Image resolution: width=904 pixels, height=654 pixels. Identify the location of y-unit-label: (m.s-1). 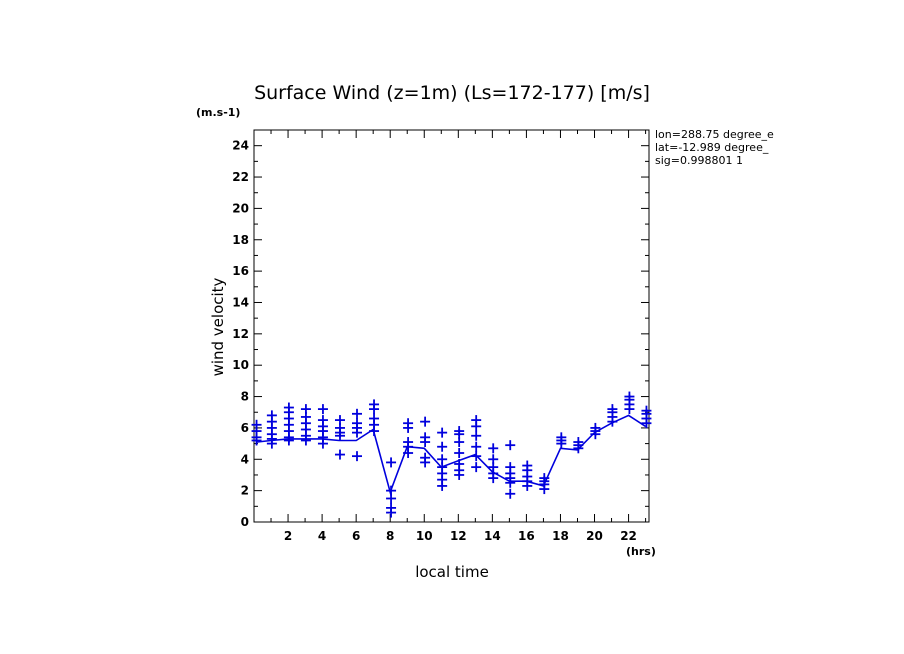
(218, 112).